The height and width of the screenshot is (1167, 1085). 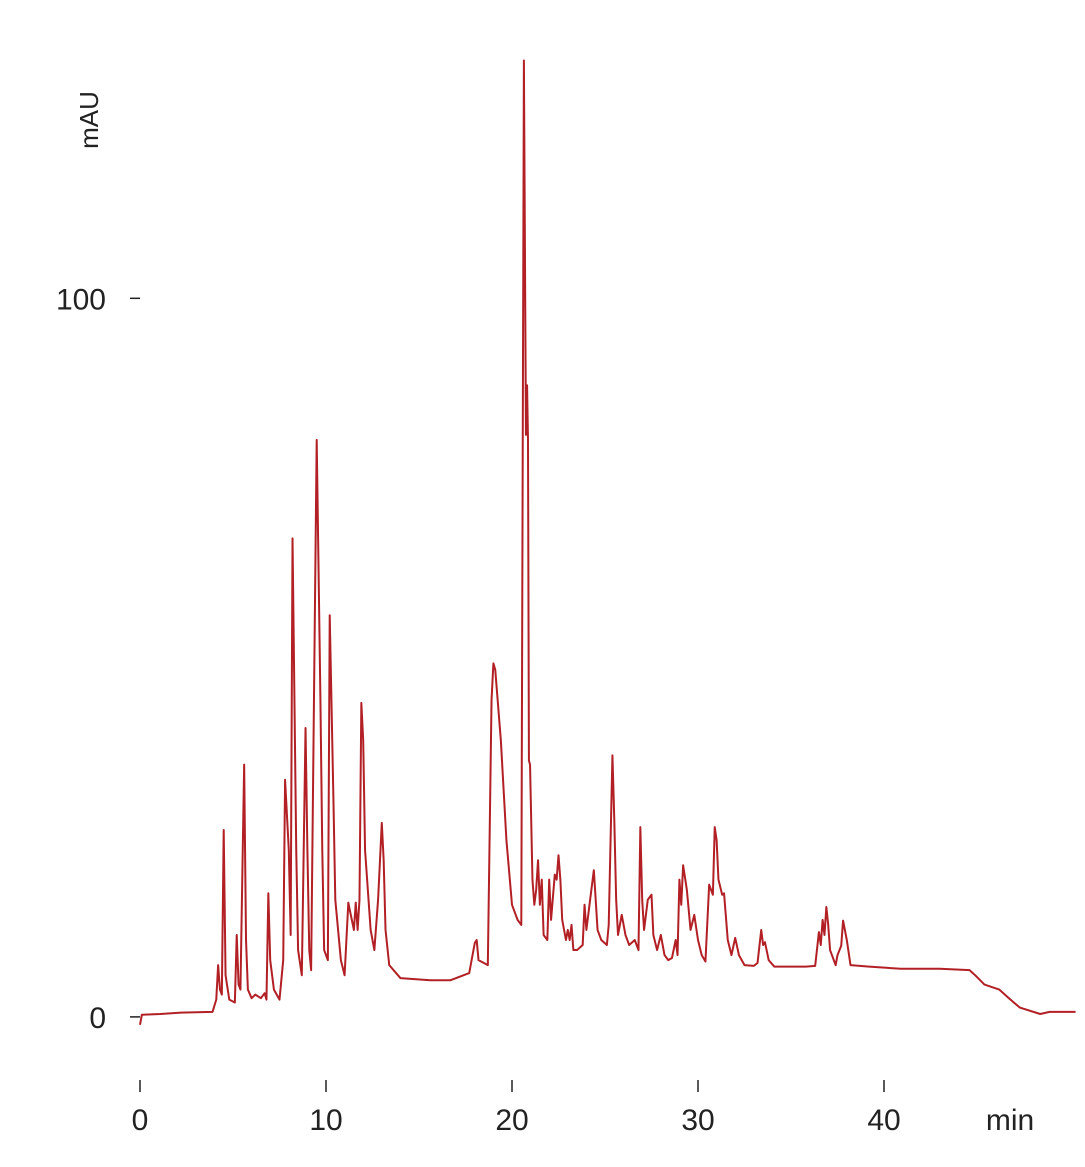 I want to click on y-tick-label: 0, so click(x=97, y=1018).